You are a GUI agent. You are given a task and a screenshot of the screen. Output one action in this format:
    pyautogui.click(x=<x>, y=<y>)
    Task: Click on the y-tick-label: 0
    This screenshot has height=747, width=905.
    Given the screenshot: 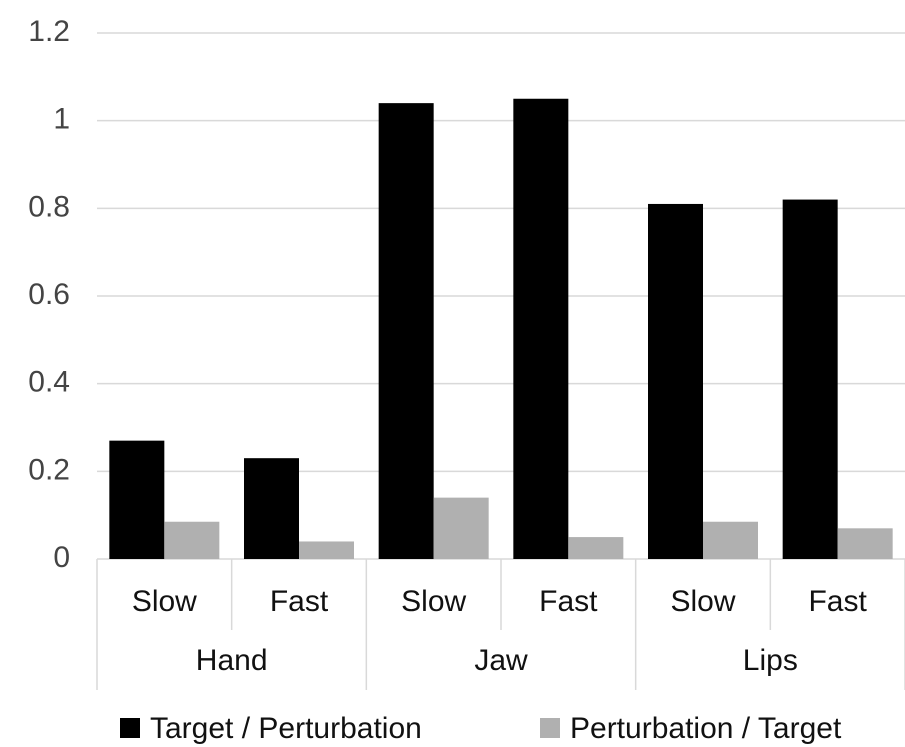 What is the action you would take?
    pyautogui.click(x=61, y=557)
    